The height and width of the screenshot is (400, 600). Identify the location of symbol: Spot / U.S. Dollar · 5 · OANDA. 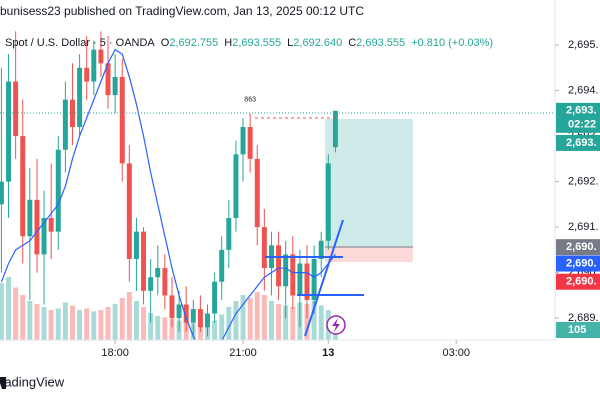
(80, 43).